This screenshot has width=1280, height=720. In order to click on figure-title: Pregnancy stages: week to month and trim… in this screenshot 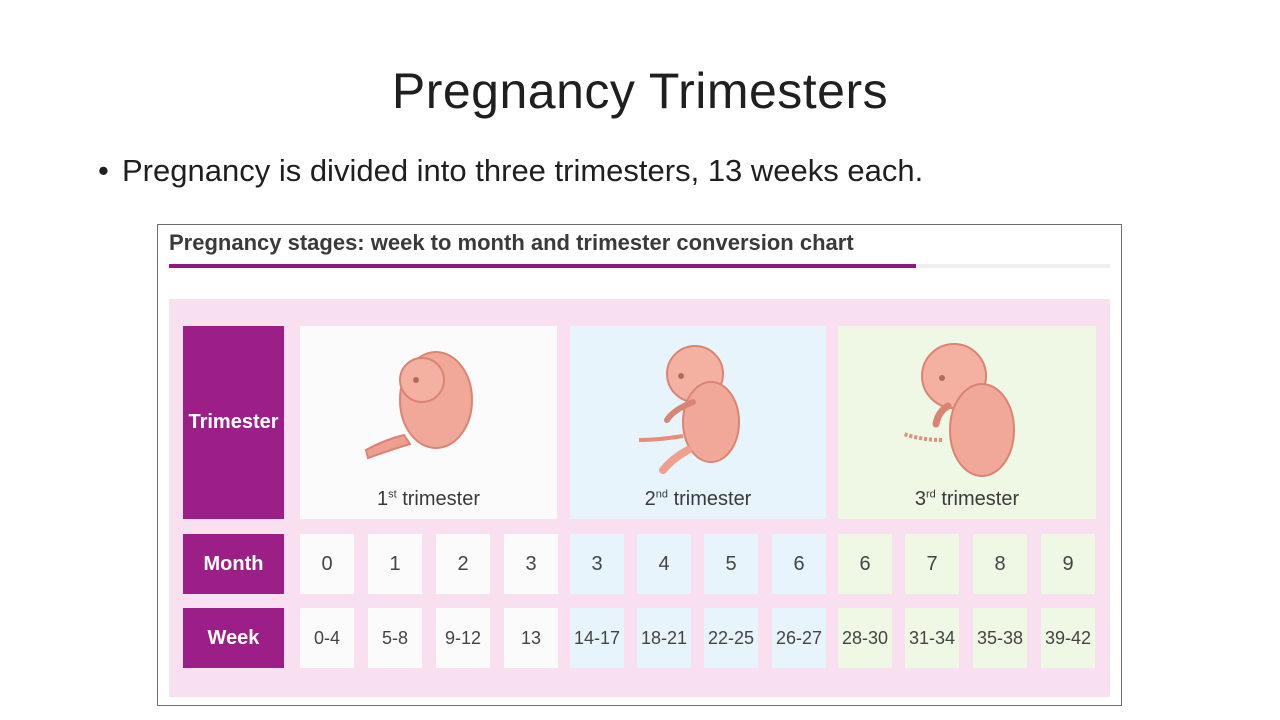, I will do `click(511, 242)`.